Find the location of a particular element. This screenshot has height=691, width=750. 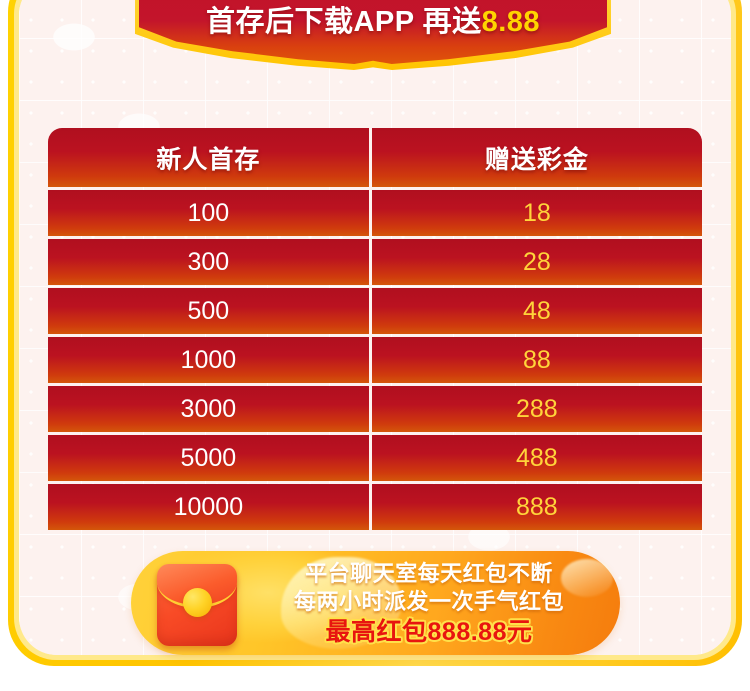

value-bonus: 18 is located at coordinates (536, 212).